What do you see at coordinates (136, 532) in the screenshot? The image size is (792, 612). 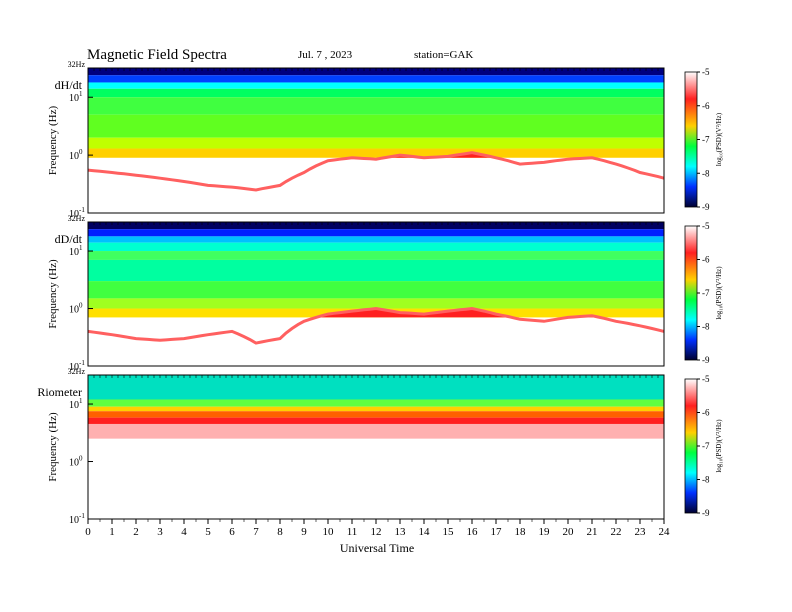 I see `x-tick-label: 2` at bounding box center [136, 532].